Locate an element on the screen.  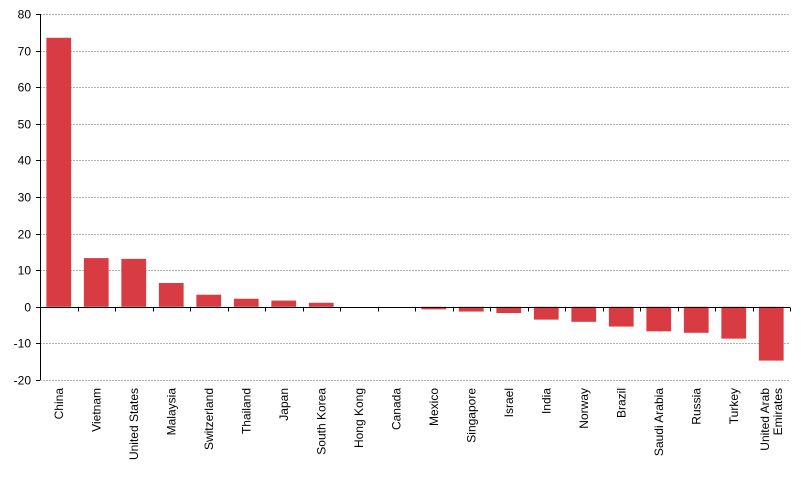
x-tick-label: Mexico is located at coordinates (434, 407).